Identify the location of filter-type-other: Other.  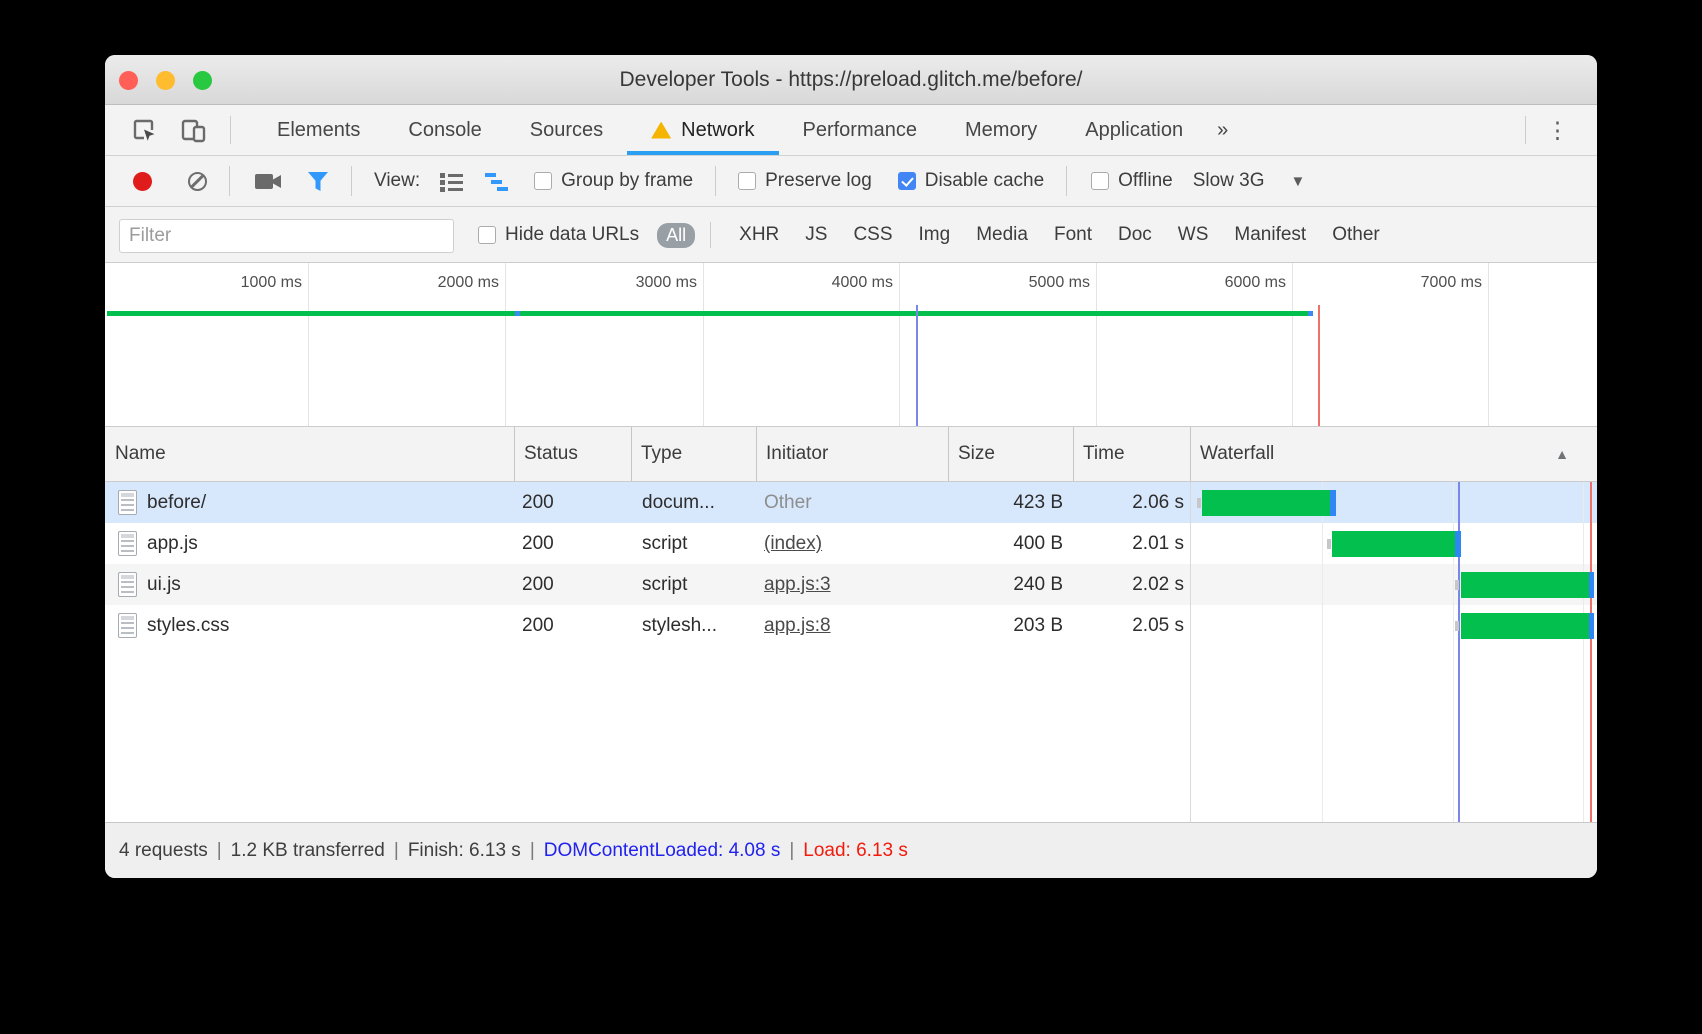
(1356, 234).